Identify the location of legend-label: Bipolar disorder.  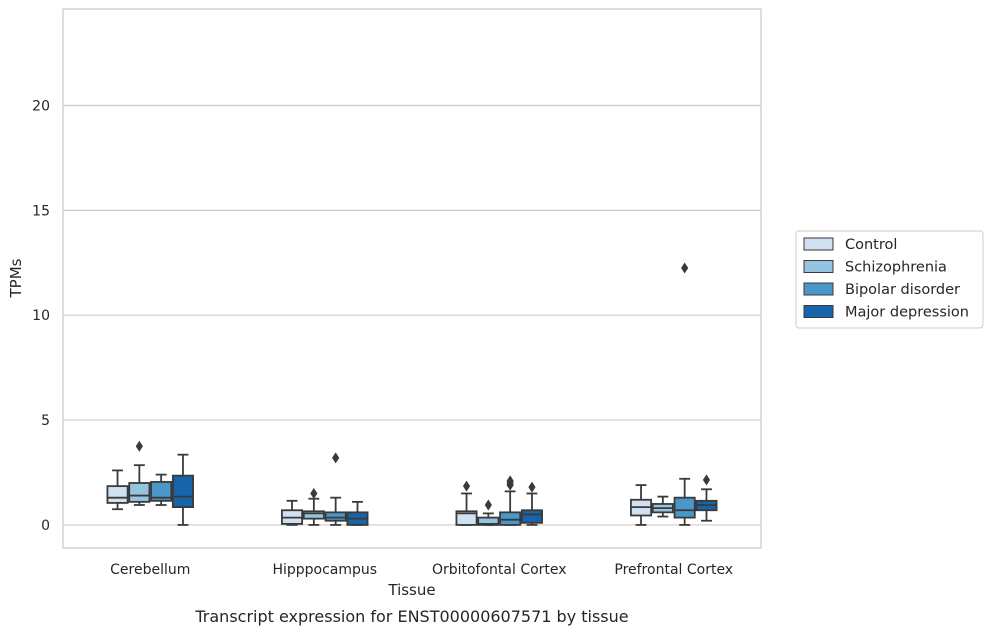
(902, 290).